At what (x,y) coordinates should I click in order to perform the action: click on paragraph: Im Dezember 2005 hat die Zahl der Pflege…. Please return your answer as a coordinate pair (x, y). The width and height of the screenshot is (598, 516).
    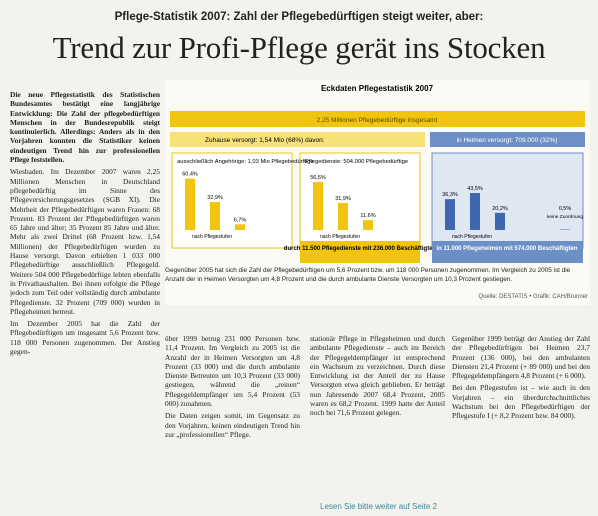
    Looking at the image, I should click on (85, 338).